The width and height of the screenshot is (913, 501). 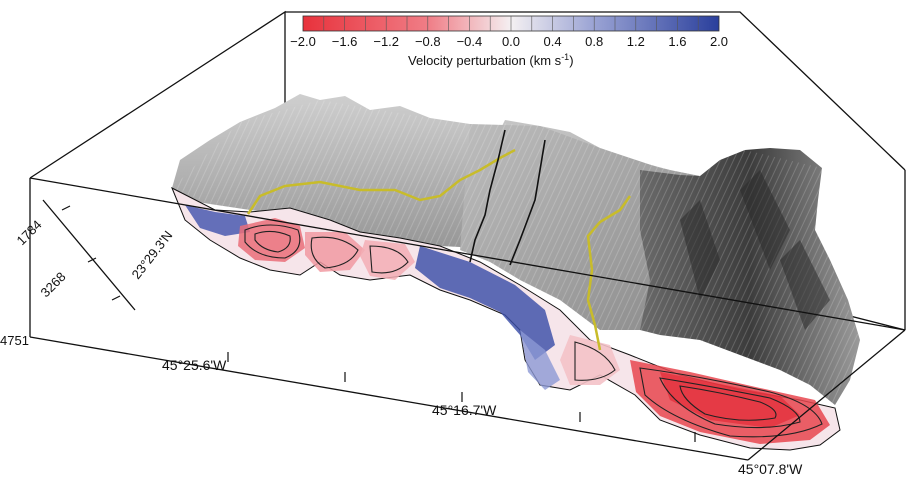 What do you see at coordinates (53, 284) in the screenshot?
I see `depth-label-3268: 3268` at bounding box center [53, 284].